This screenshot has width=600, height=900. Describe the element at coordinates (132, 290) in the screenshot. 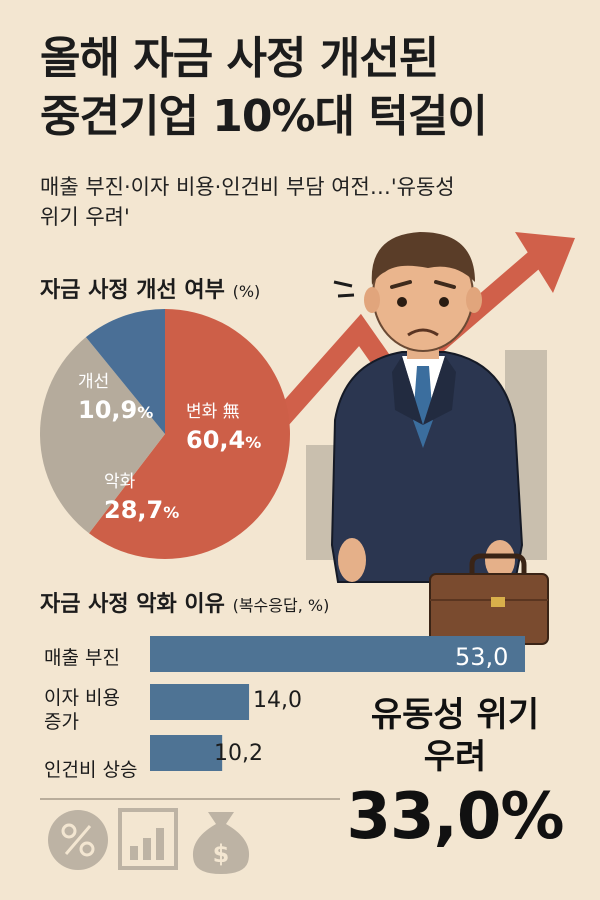

I see `pie-section-title-text: 자금 사정 개선 여부` at that location.